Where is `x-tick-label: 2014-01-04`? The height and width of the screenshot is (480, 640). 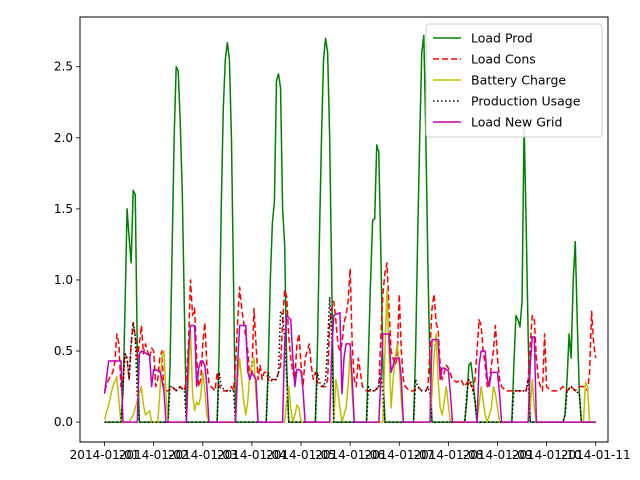 x-tick-label: 2014-01-04 is located at coordinates (252, 455).